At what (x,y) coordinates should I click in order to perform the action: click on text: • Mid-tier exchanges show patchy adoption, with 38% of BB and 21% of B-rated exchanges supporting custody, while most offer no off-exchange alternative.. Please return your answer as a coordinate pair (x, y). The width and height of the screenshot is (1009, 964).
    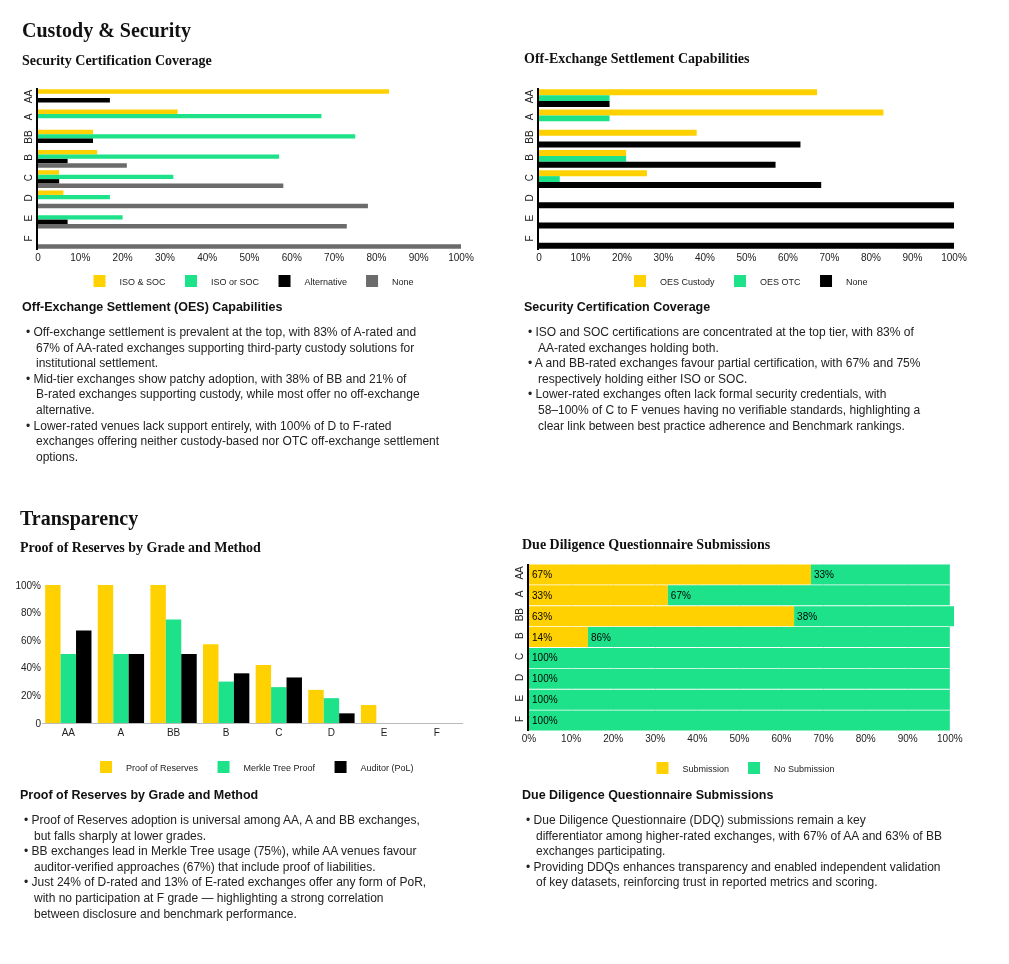
    Looking at the image, I should click on (223, 394).